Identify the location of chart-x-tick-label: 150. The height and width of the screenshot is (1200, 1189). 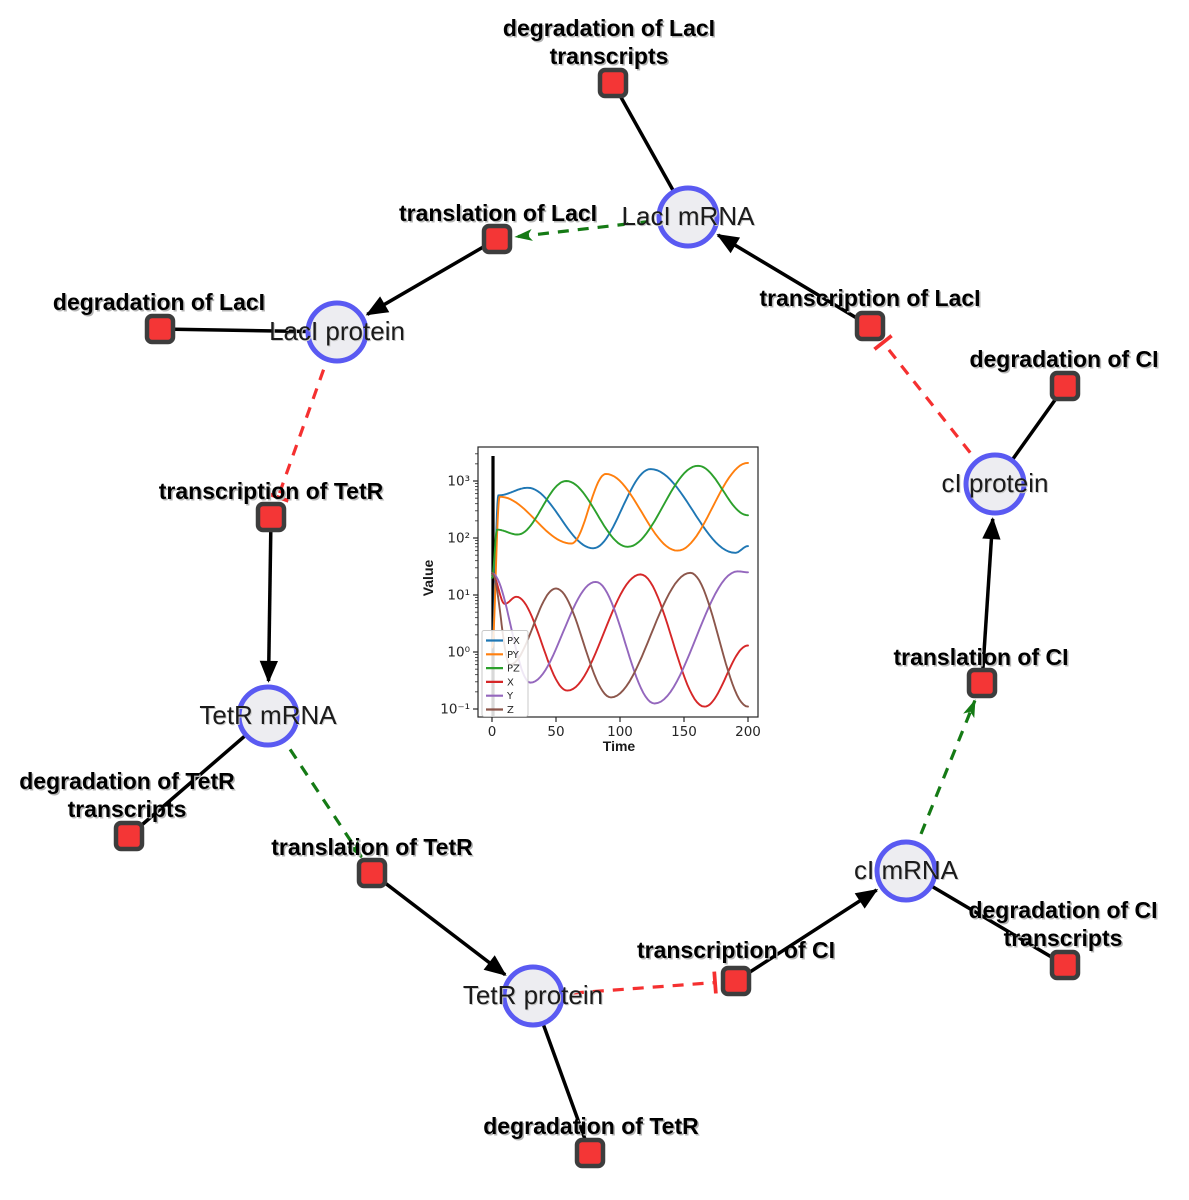
(684, 732).